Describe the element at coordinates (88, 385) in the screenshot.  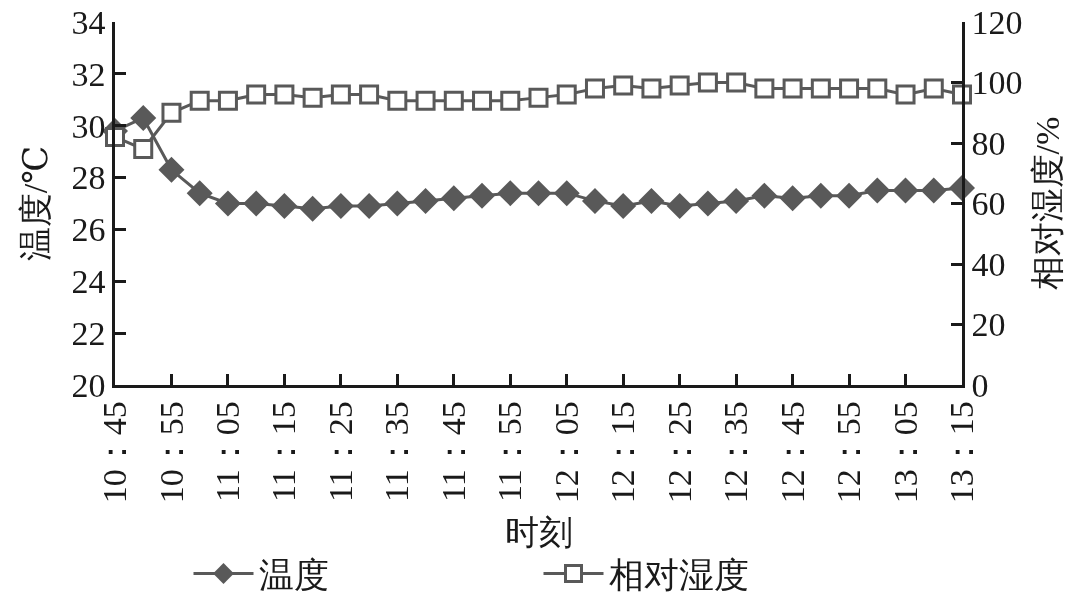
I see `y-tick-label: 20` at that location.